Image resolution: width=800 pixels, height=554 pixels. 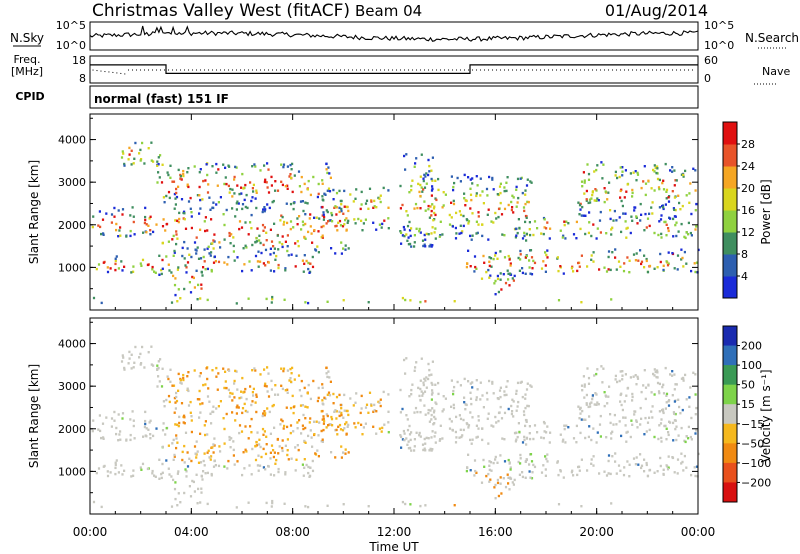 What do you see at coordinates (744, 254) in the screenshot?
I see `colorbar-tick-label: 8` at bounding box center [744, 254].